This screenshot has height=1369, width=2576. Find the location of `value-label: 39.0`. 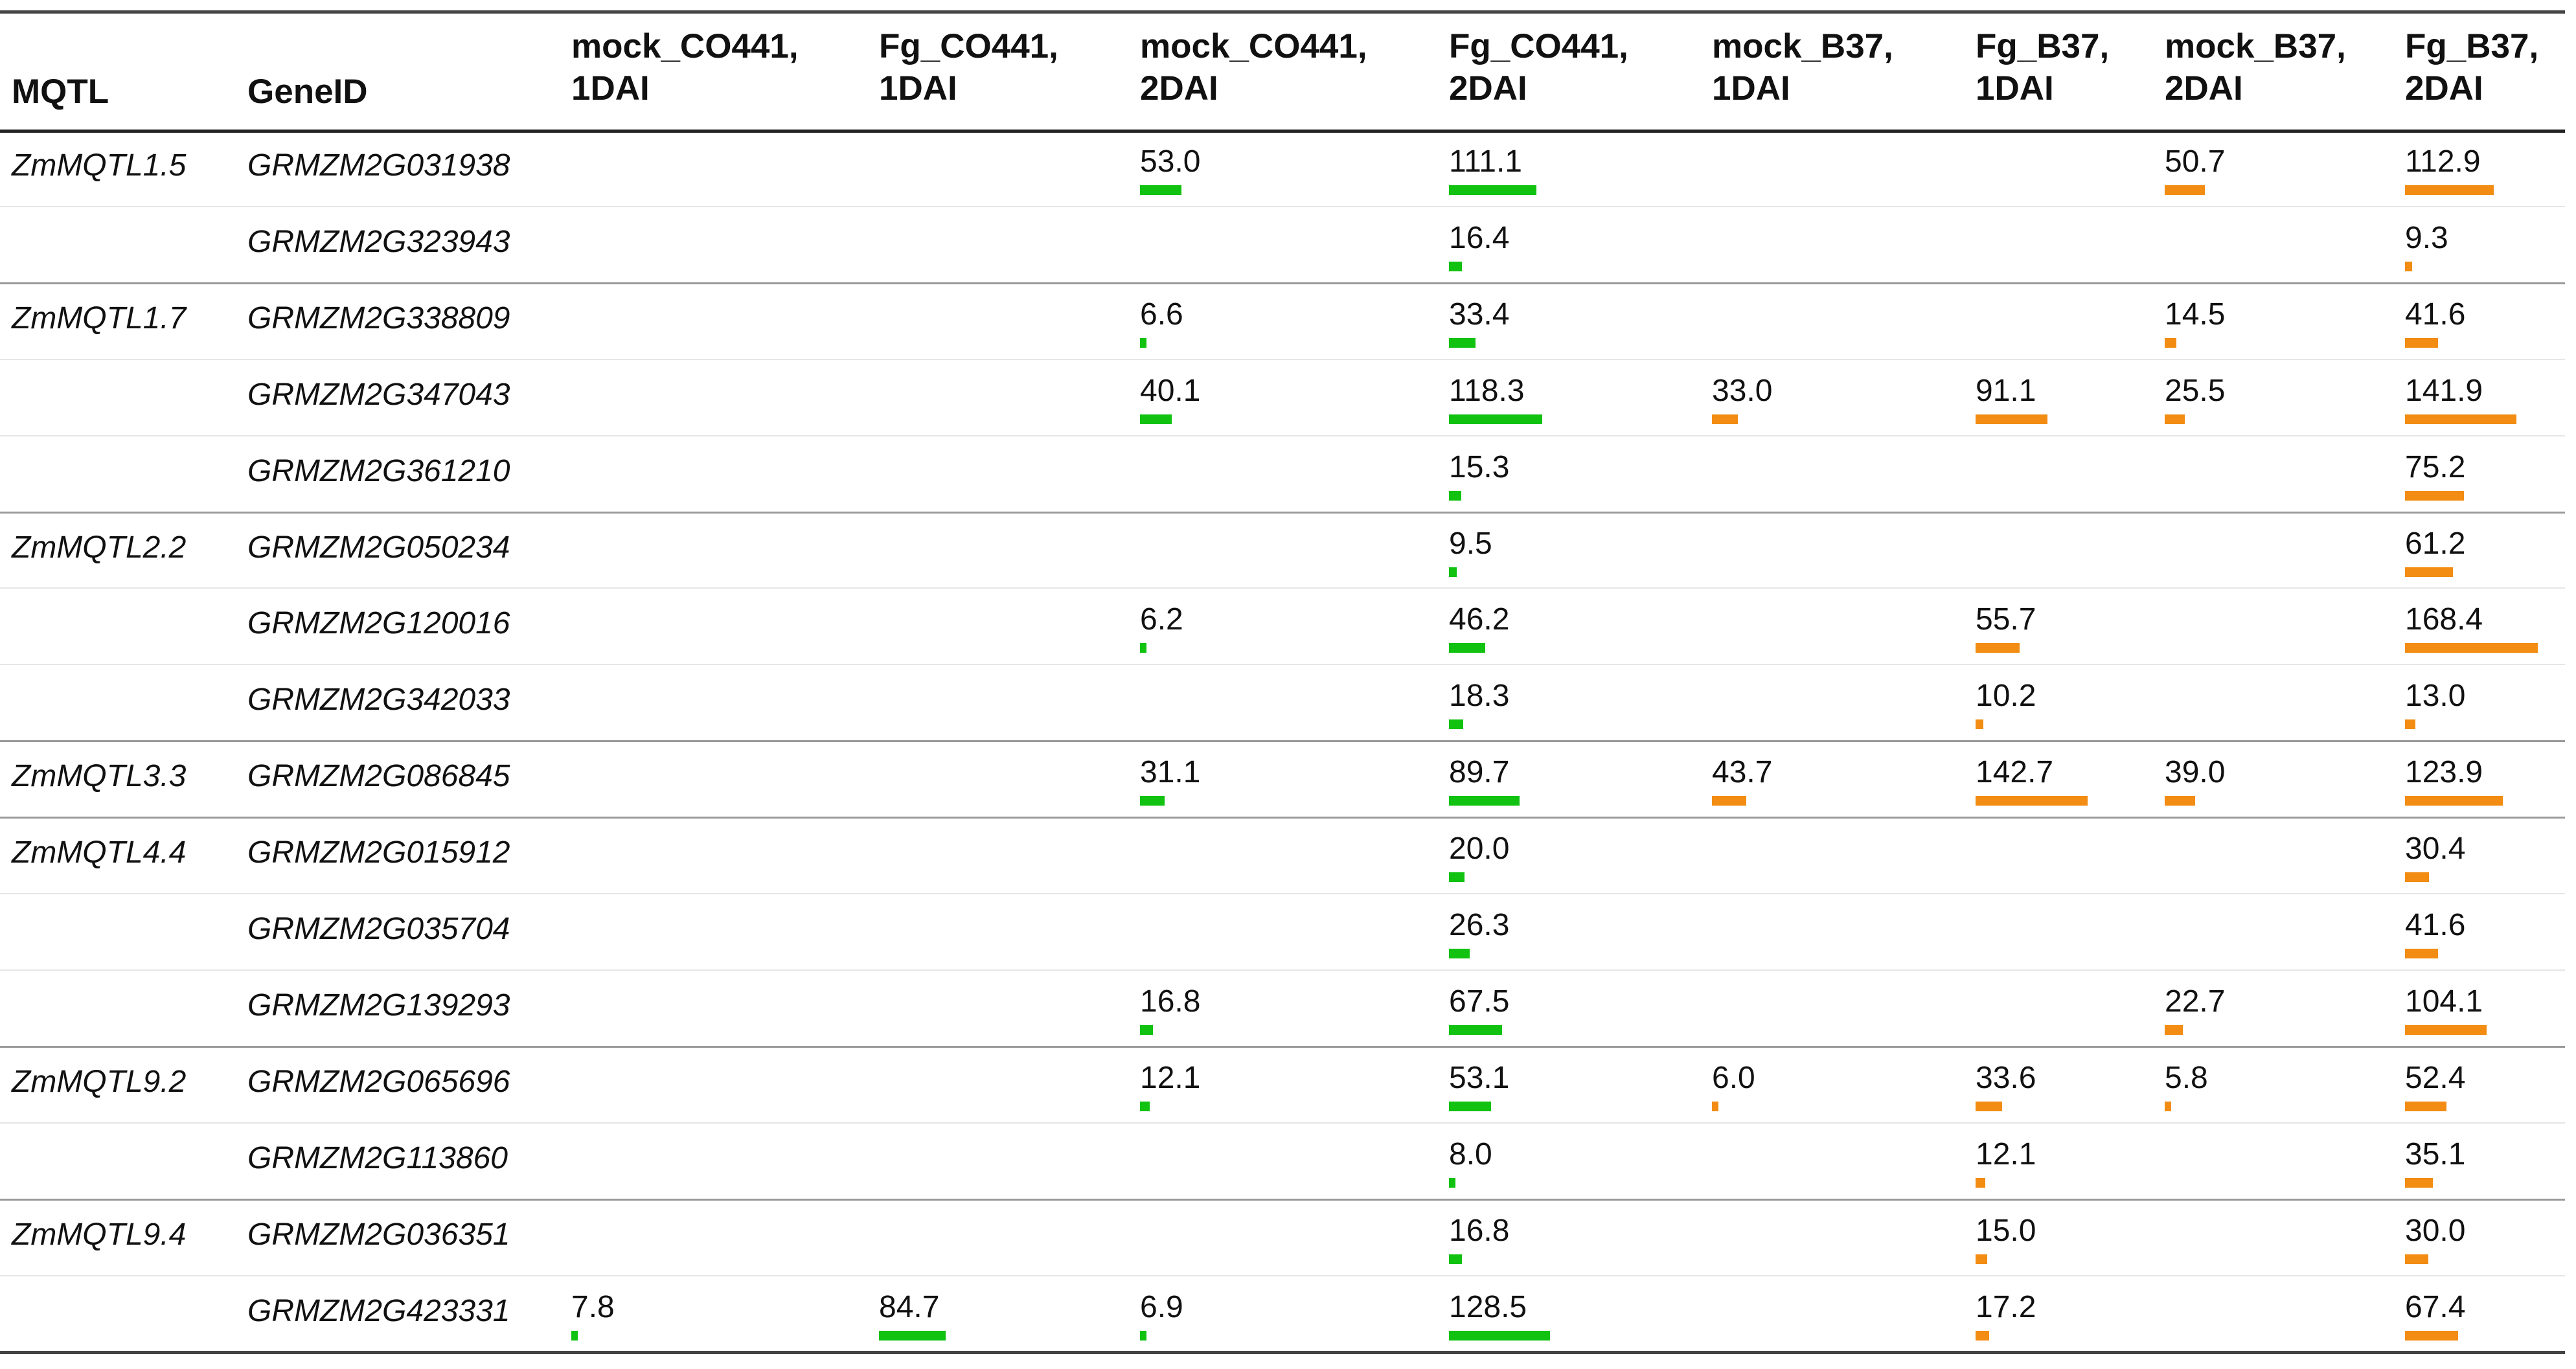

value-label: 39.0 is located at coordinates (2195, 772).